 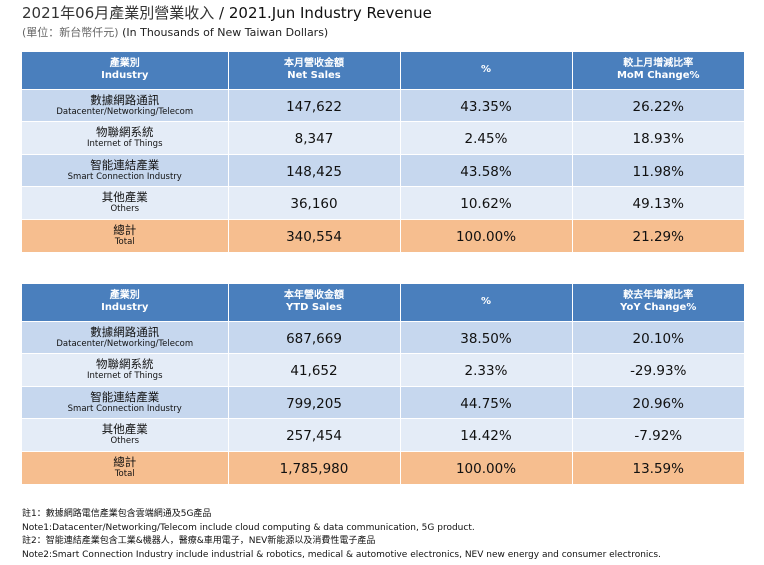 What do you see at coordinates (314, 64) in the screenshot?
I see `header-net-sales-zh: 本月營收金額` at bounding box center [314, 64].